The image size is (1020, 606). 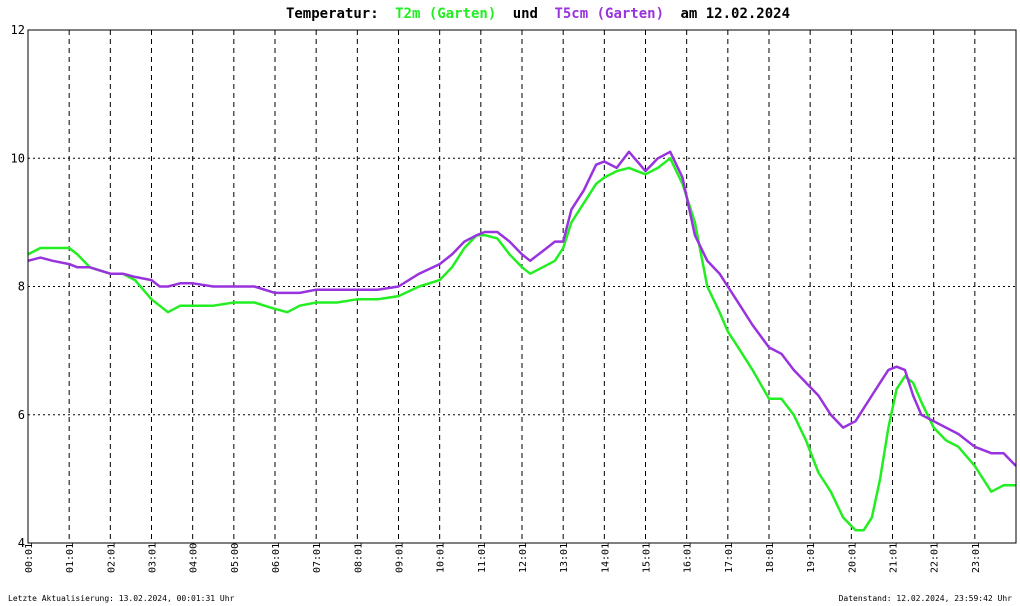 I want to click on x-tick-label: 14:01, so click(x=605, y=558).